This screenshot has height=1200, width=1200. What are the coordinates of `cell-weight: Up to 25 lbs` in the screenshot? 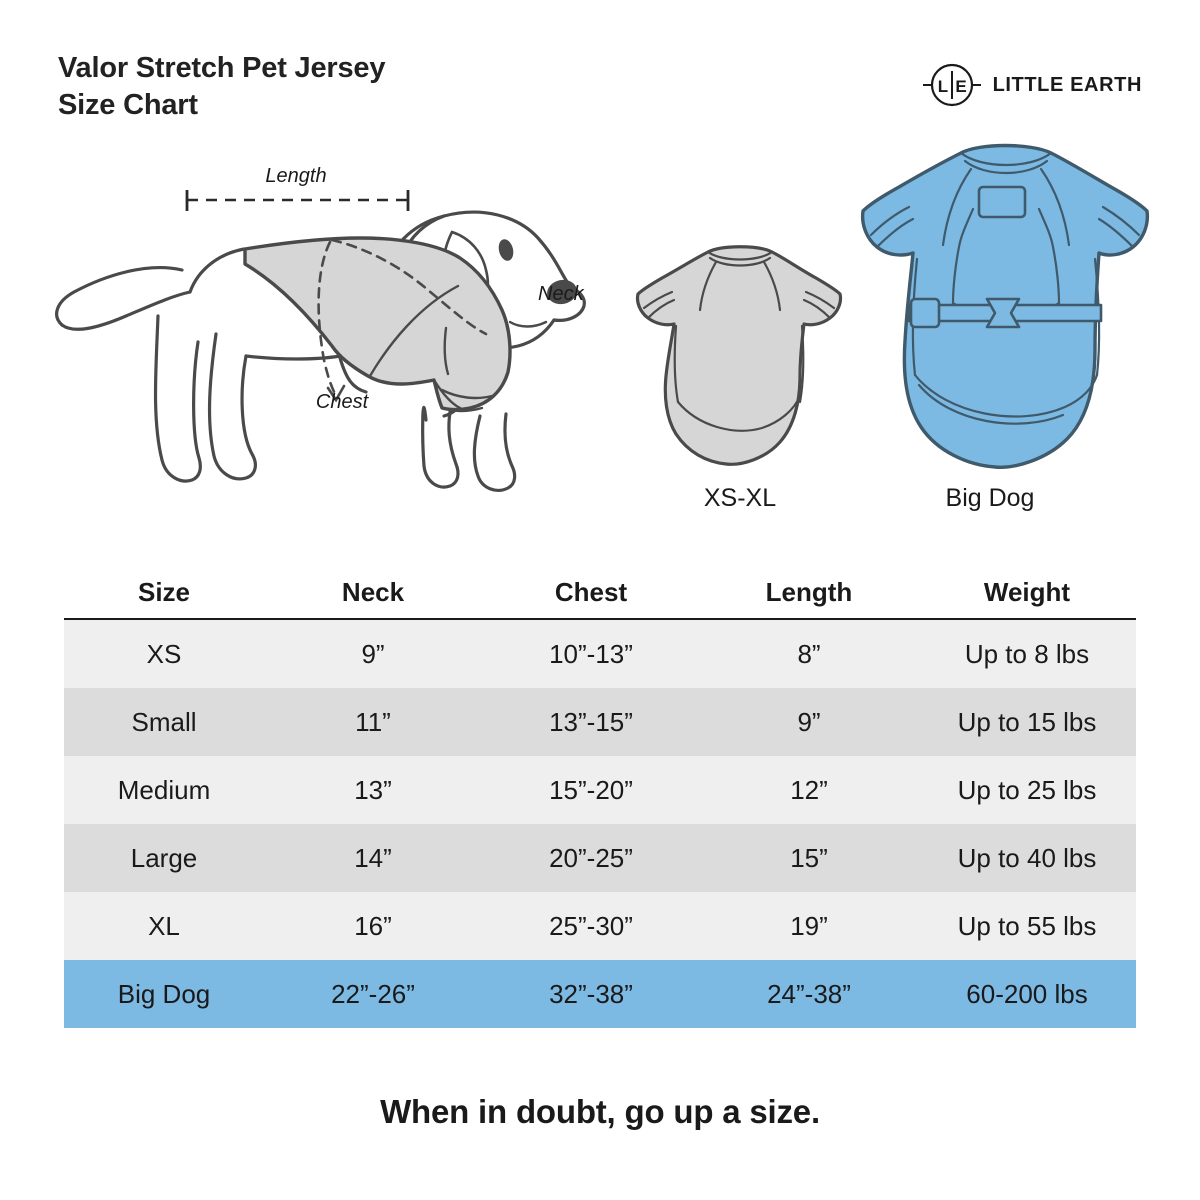 It's located at (1027, 789).